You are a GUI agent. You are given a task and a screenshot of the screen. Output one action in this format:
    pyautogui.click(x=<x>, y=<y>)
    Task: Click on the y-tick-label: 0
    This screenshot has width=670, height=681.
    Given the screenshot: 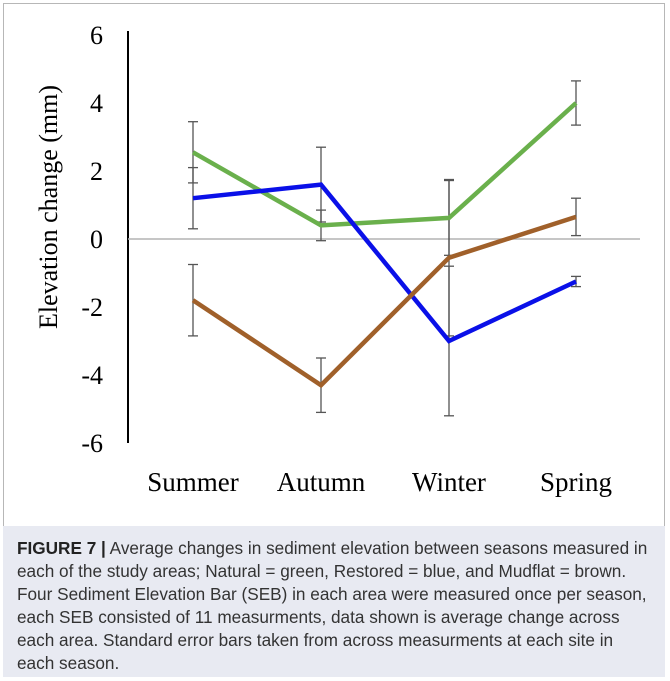 What is the action you would take?
    pyautogui.click(x=96, y=239)
    